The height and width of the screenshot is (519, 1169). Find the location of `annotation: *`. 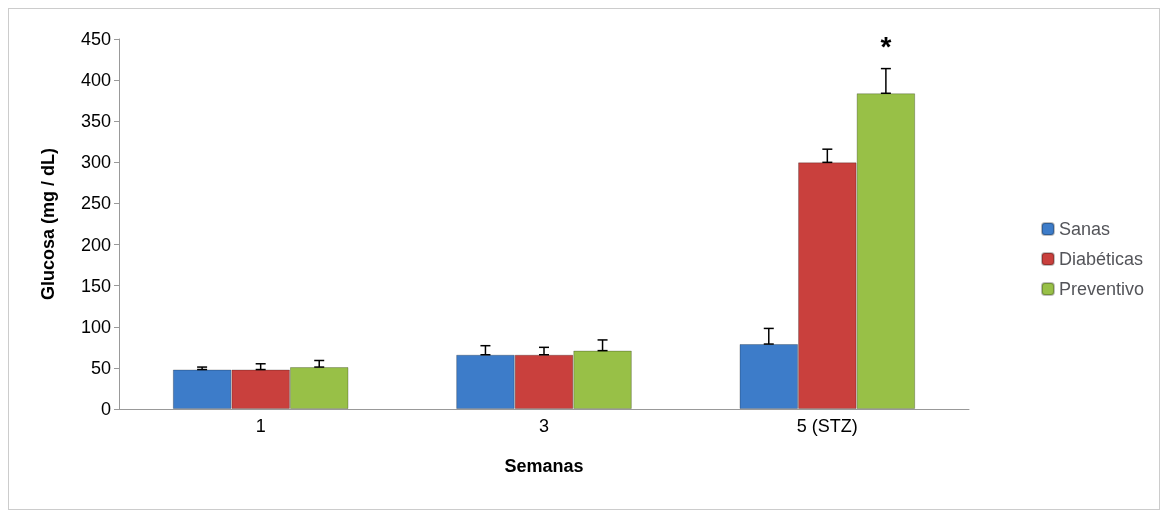

annotation: * is located at coordinates (886, 47).